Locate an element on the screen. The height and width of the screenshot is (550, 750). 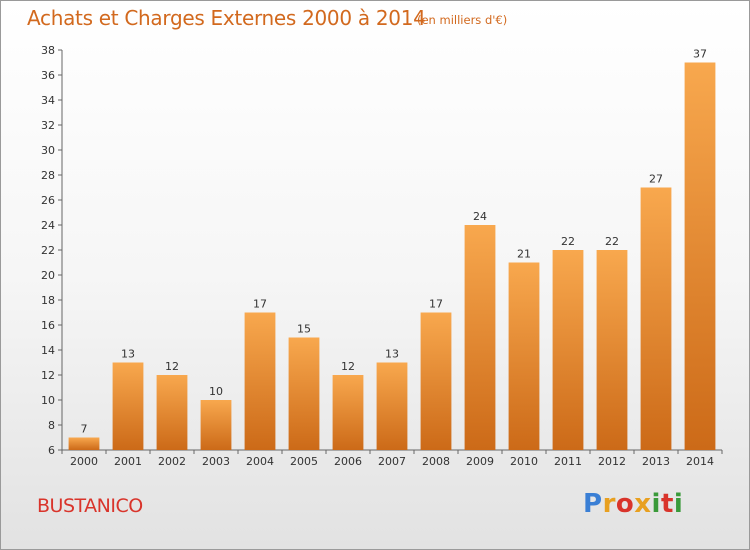
y-tick-label: 34 is located at coordinates (48, 100).